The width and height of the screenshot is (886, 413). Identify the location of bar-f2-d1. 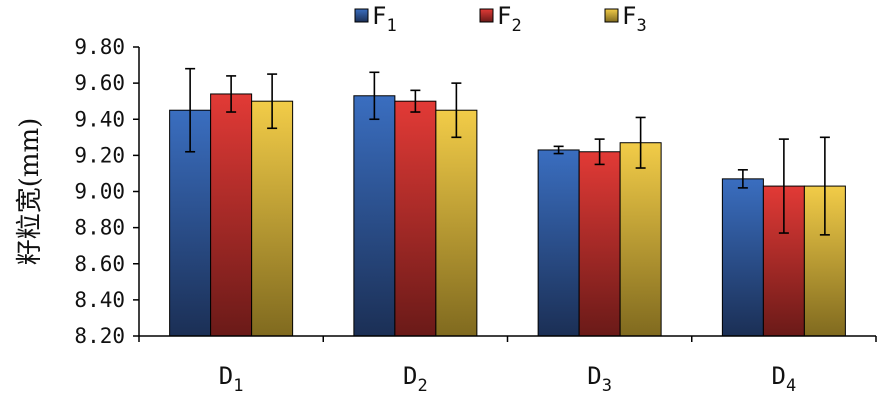
(231, 215).